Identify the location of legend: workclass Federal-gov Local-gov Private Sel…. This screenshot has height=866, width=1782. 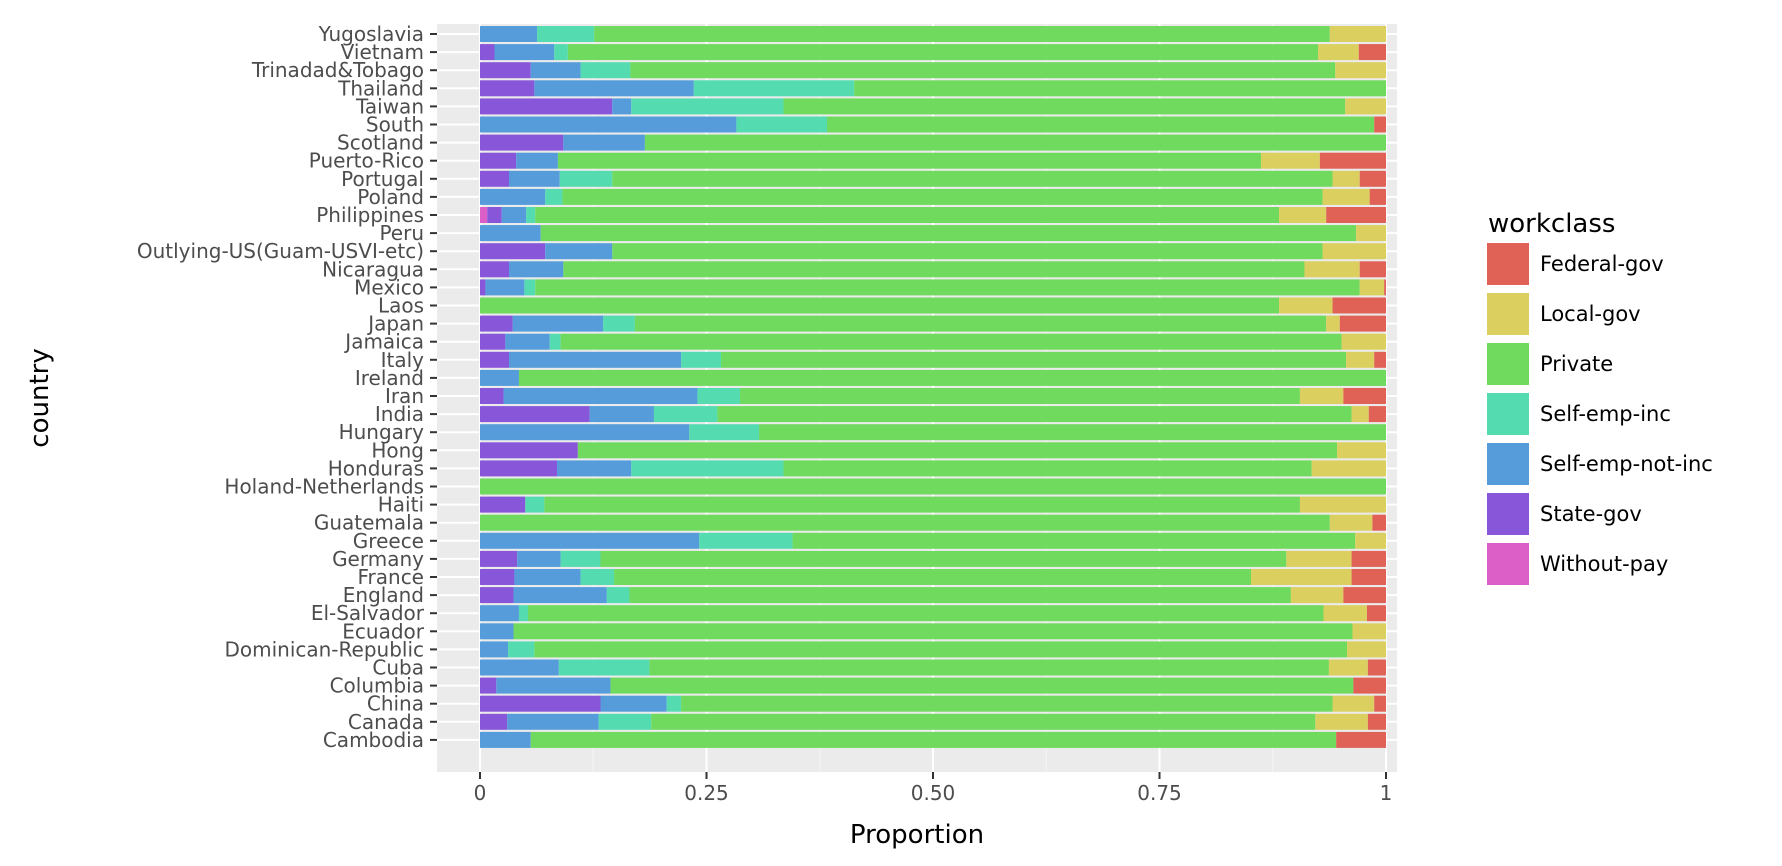
(1600, 397).